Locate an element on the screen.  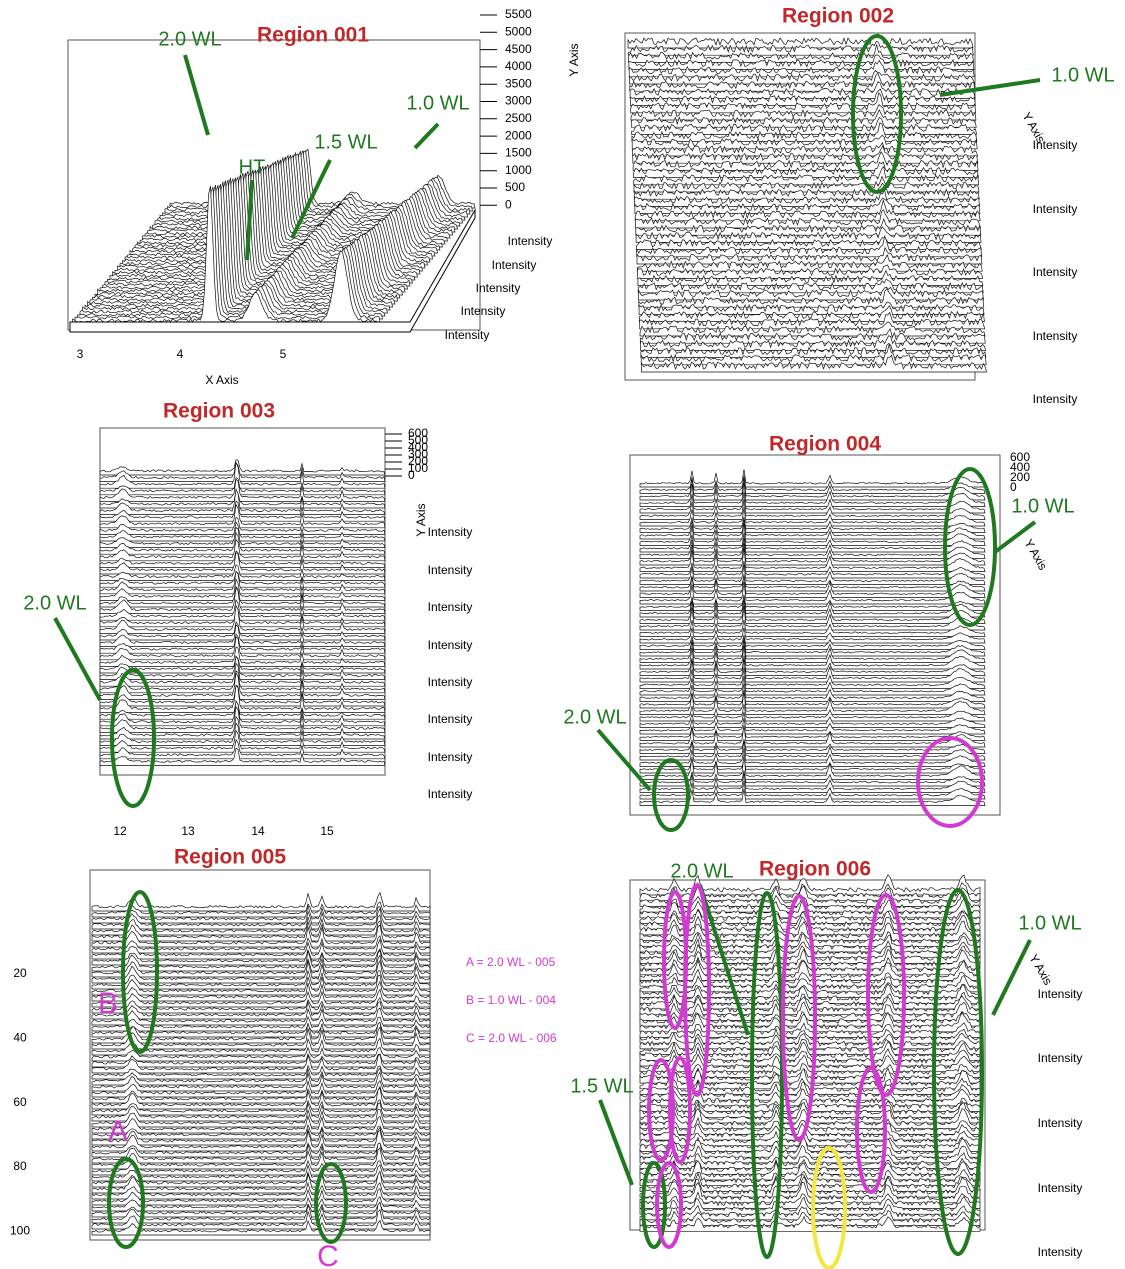
y-tick-label: 400 is located at coordinates (1020, 467).